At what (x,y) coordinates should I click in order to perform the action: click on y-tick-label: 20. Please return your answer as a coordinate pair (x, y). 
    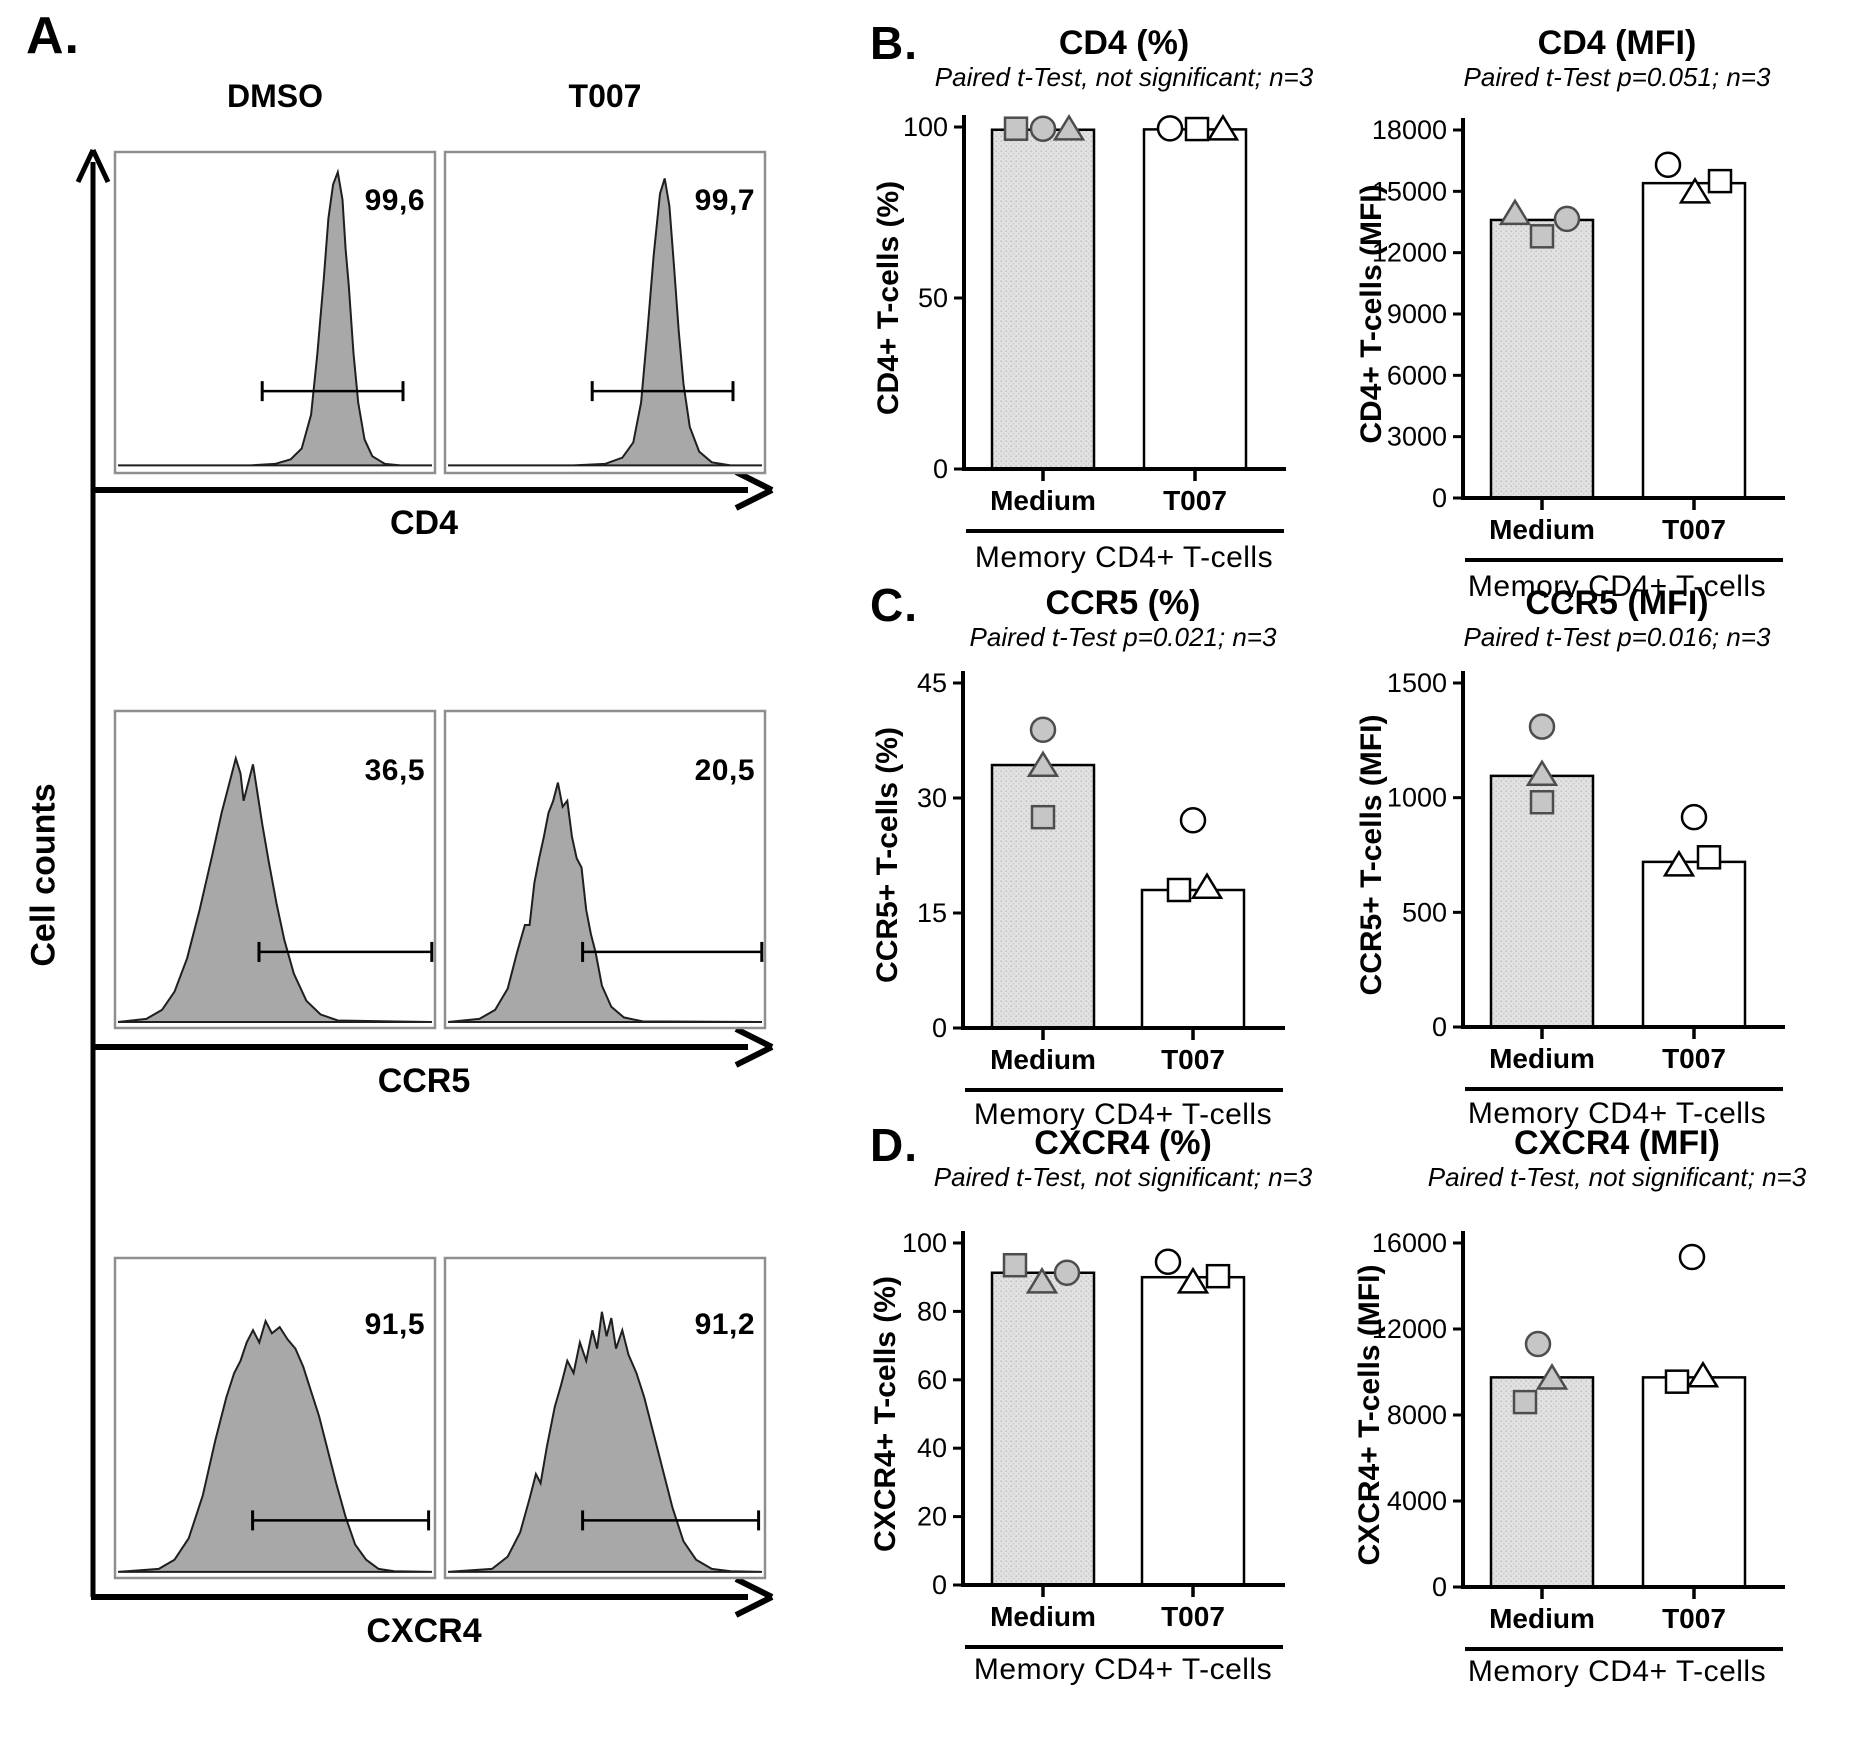
    Looking at the image, I should click on (932, 1517).